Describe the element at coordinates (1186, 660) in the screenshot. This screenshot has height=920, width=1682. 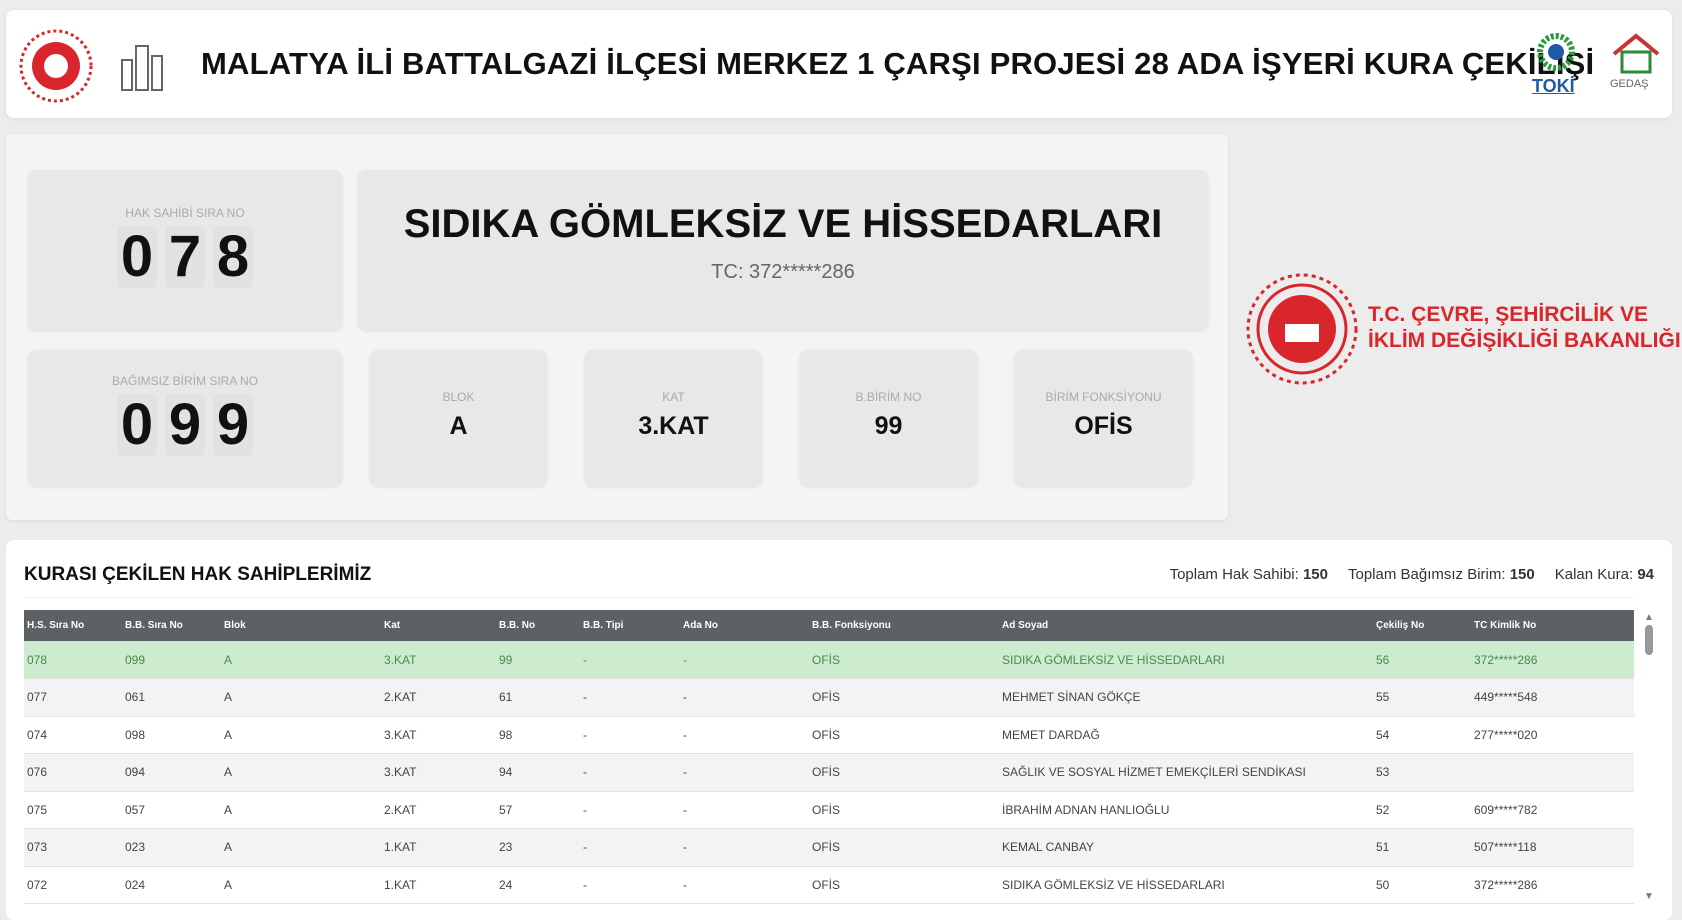
I see `table-cell: SIDIKA GÖMLEKSİZ VE HİSSEDARLARI` at that location.